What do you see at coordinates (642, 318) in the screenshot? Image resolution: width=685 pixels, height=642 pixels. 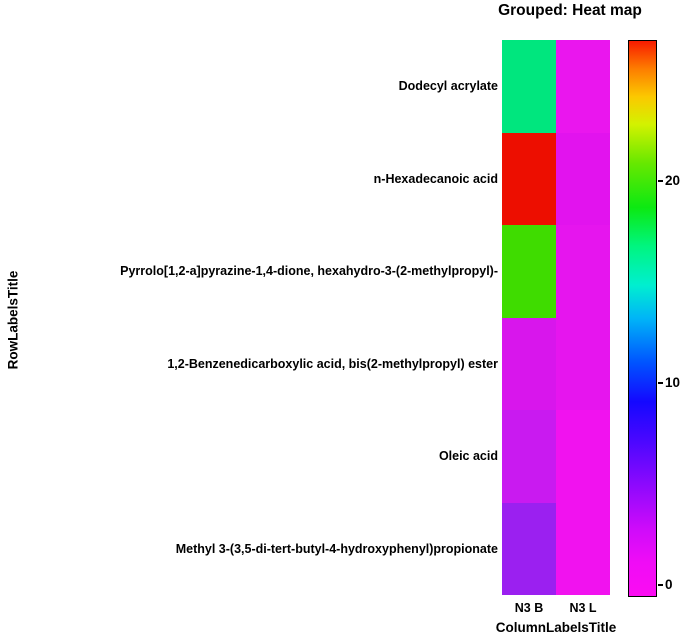 I see `colorbar` at bounding box center [642, 318].